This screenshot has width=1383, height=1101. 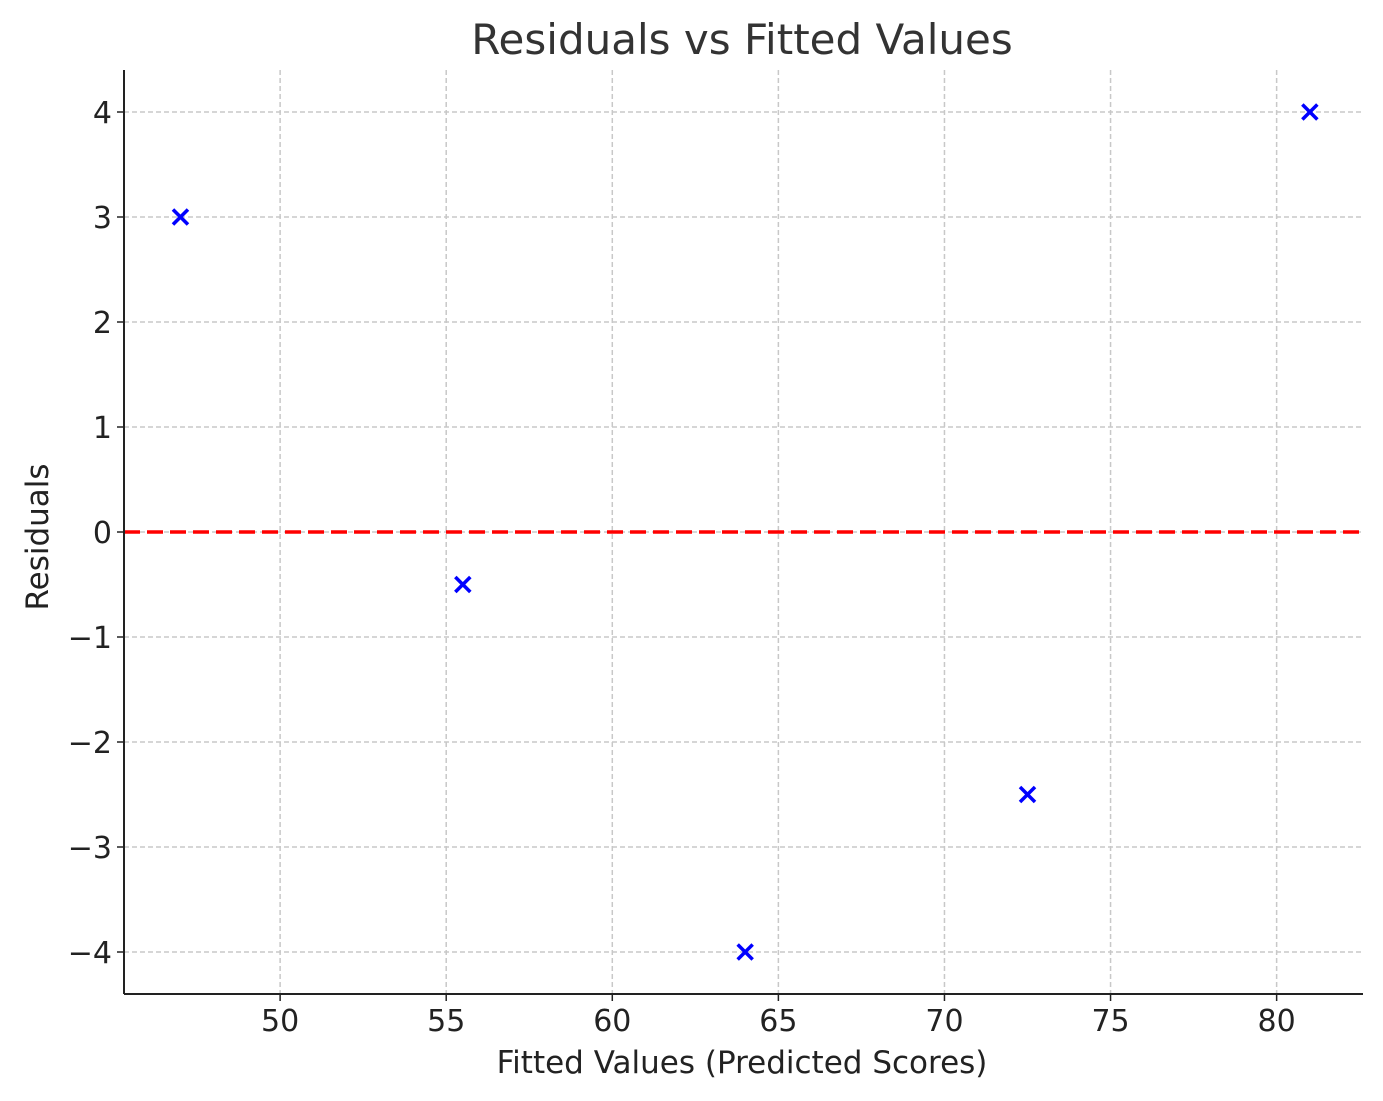 I want to click on x-tick-label: 60, so click(x=612, y=1021).